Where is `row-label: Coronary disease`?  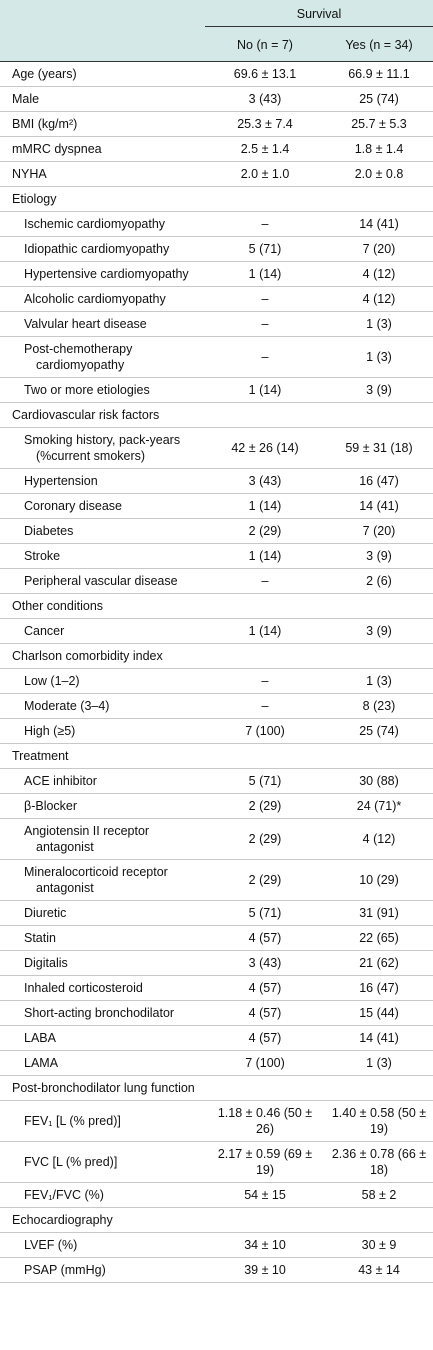 row-label: Coronary disease is located at coordinates (102, 506).